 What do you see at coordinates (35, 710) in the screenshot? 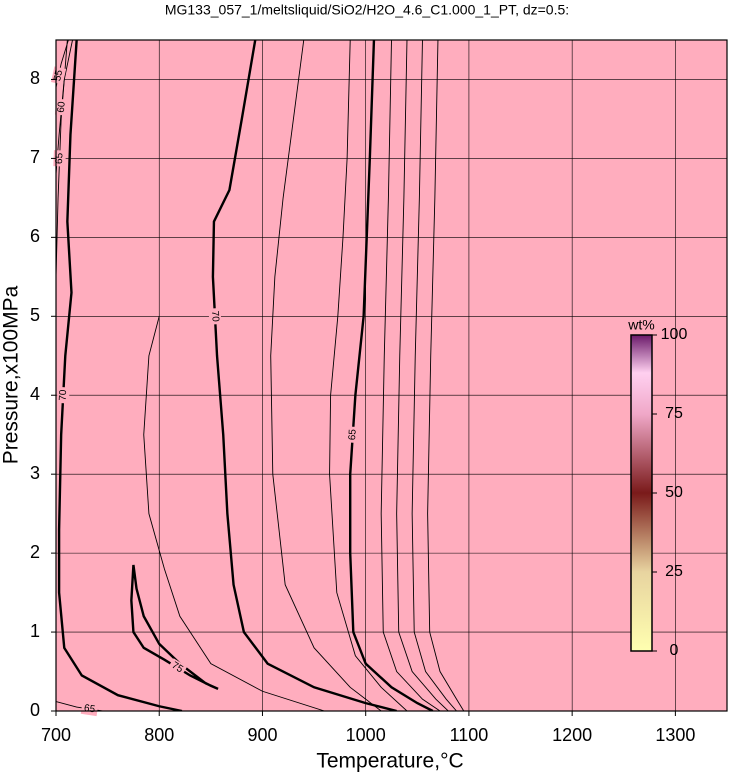
I see `y-tick-label: 0` at bounding box center [35, 710].